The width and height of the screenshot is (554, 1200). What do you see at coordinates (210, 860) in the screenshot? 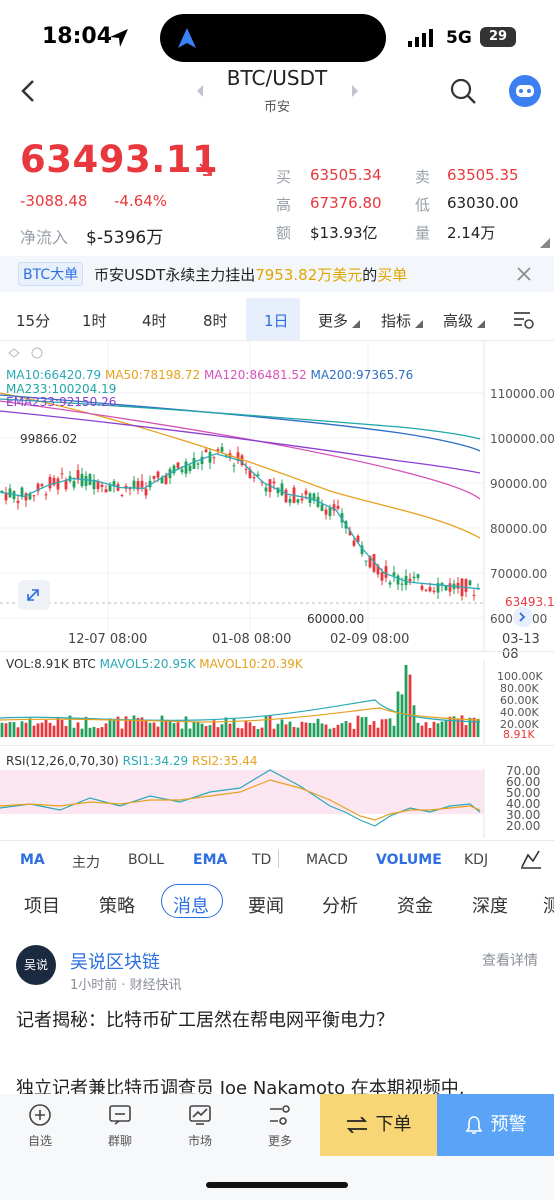
I see `indicator-ema: EMA` at bounding box center [210, 860].